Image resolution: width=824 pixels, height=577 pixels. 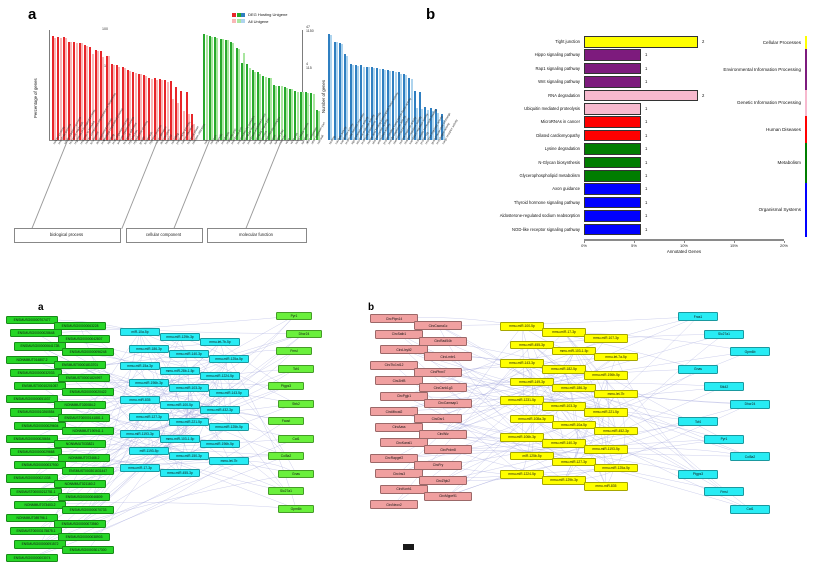 I want to click on network-node: NONMMUT190941.1, so click(x=88, y=431).